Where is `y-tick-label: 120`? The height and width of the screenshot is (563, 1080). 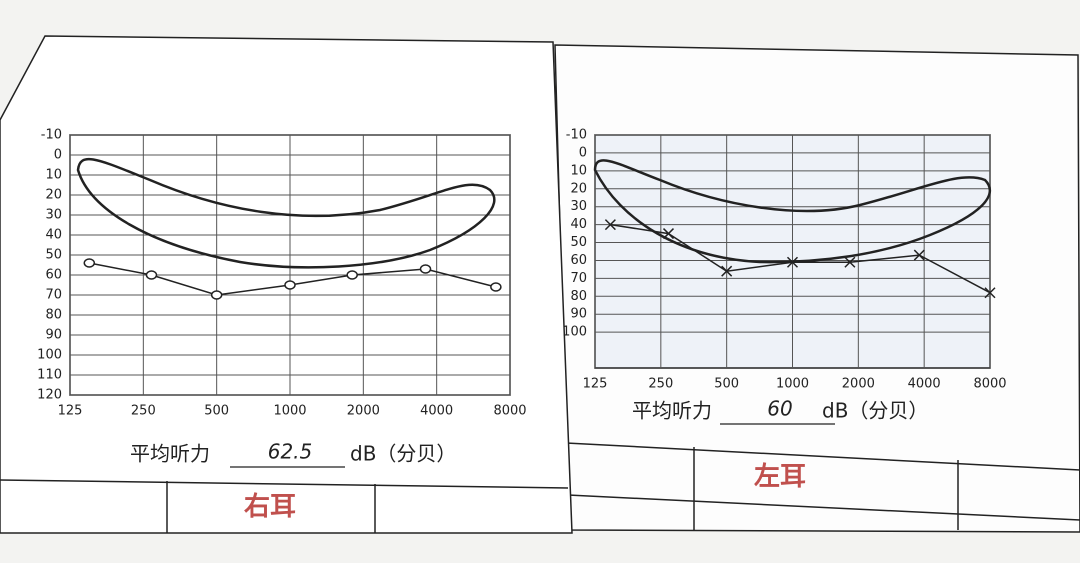 y-tick-label: 120 is located at coordinates (49, 395).